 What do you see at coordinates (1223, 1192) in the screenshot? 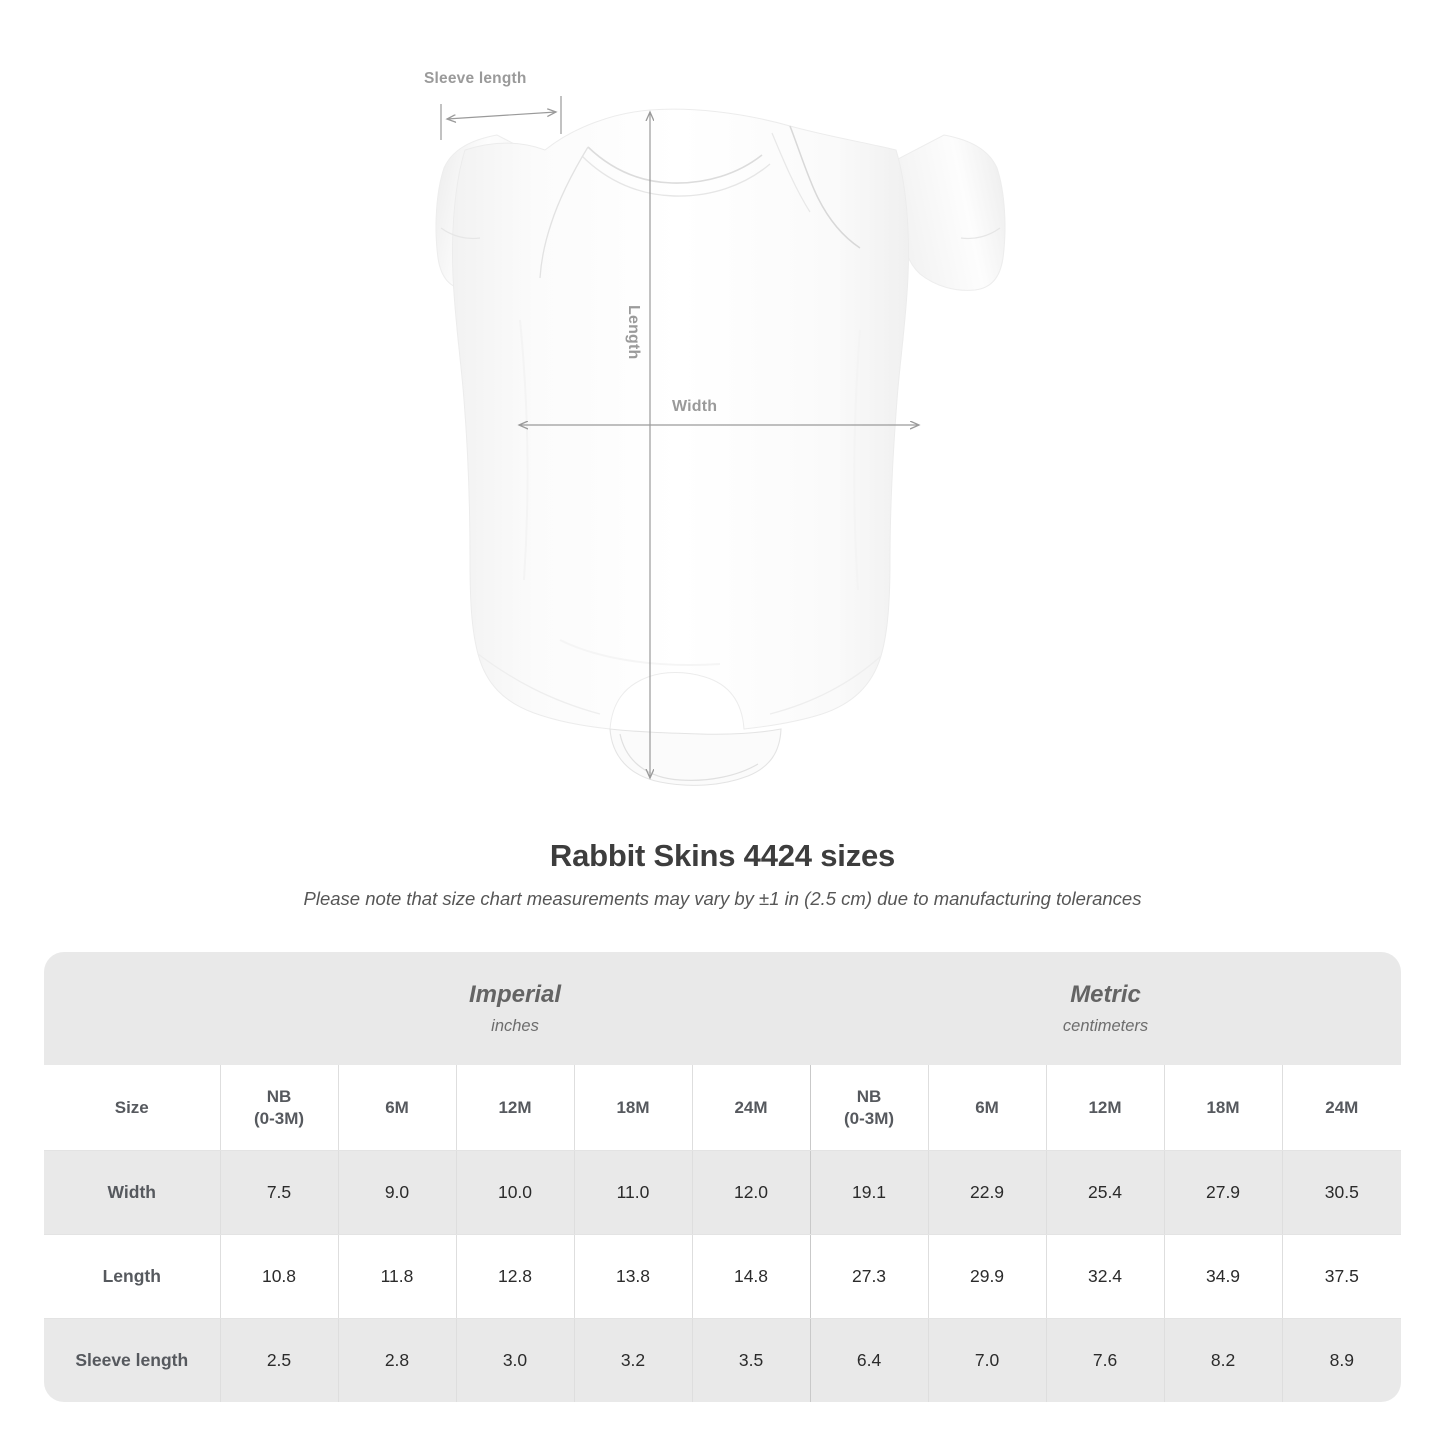
I see `cell-width-metric-18m: 27.9` at bounding box center [1223, 1192].